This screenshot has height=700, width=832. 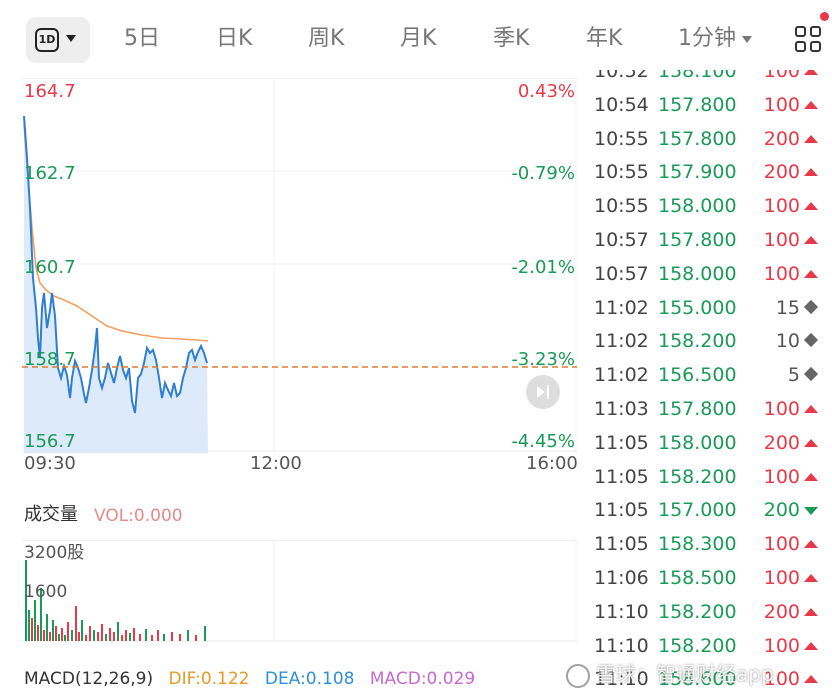 What do you see at coordinates (309, 679) in the screenshot?
I see `macd-dea-value: DEA:0.108` at bounding box center [309, 679].